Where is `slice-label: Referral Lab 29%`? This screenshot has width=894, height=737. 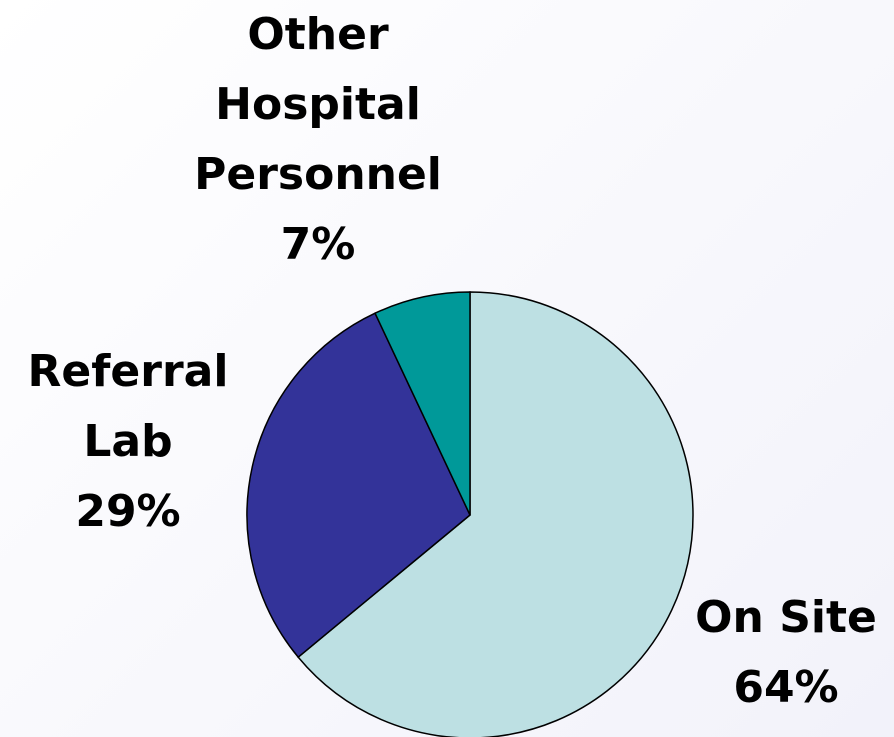 slice-label: Referral Lab 29% is located at coordinates (128, 442).